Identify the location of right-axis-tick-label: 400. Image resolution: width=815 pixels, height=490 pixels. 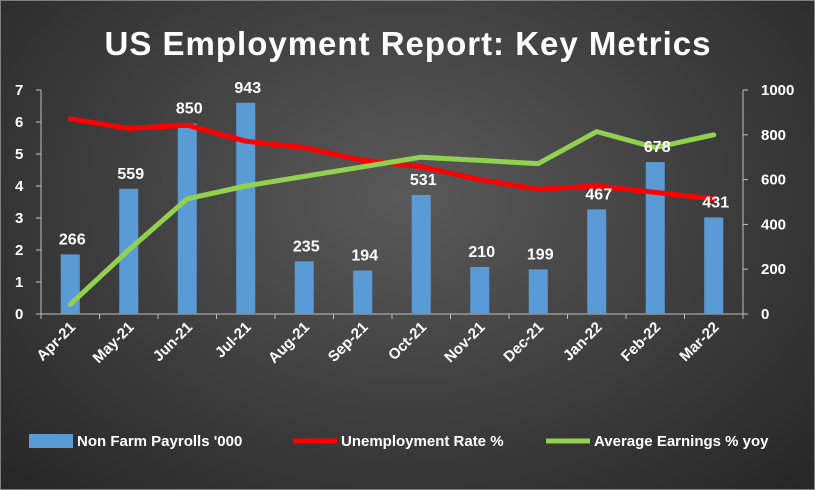
(773, 224).